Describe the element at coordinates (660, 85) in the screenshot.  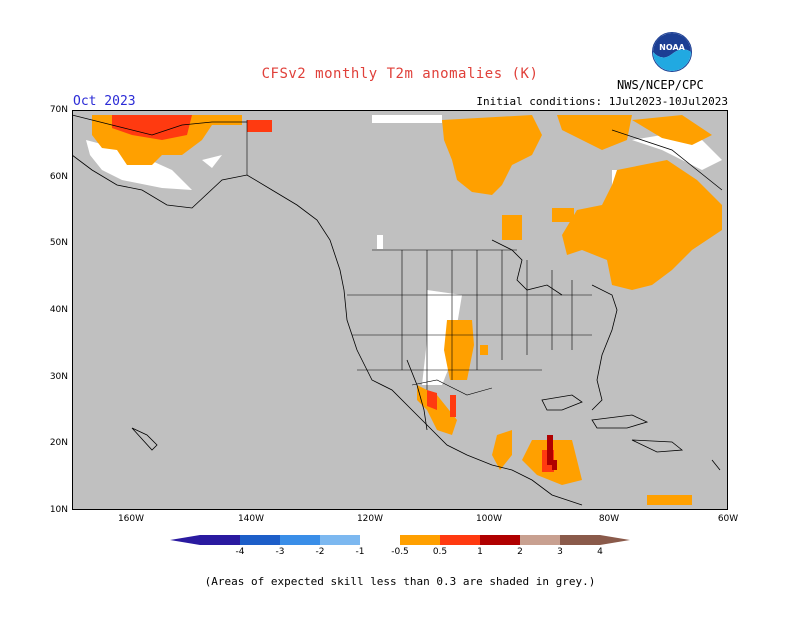
I see `agency-label: NWS/NCEP/CPC` at that location.